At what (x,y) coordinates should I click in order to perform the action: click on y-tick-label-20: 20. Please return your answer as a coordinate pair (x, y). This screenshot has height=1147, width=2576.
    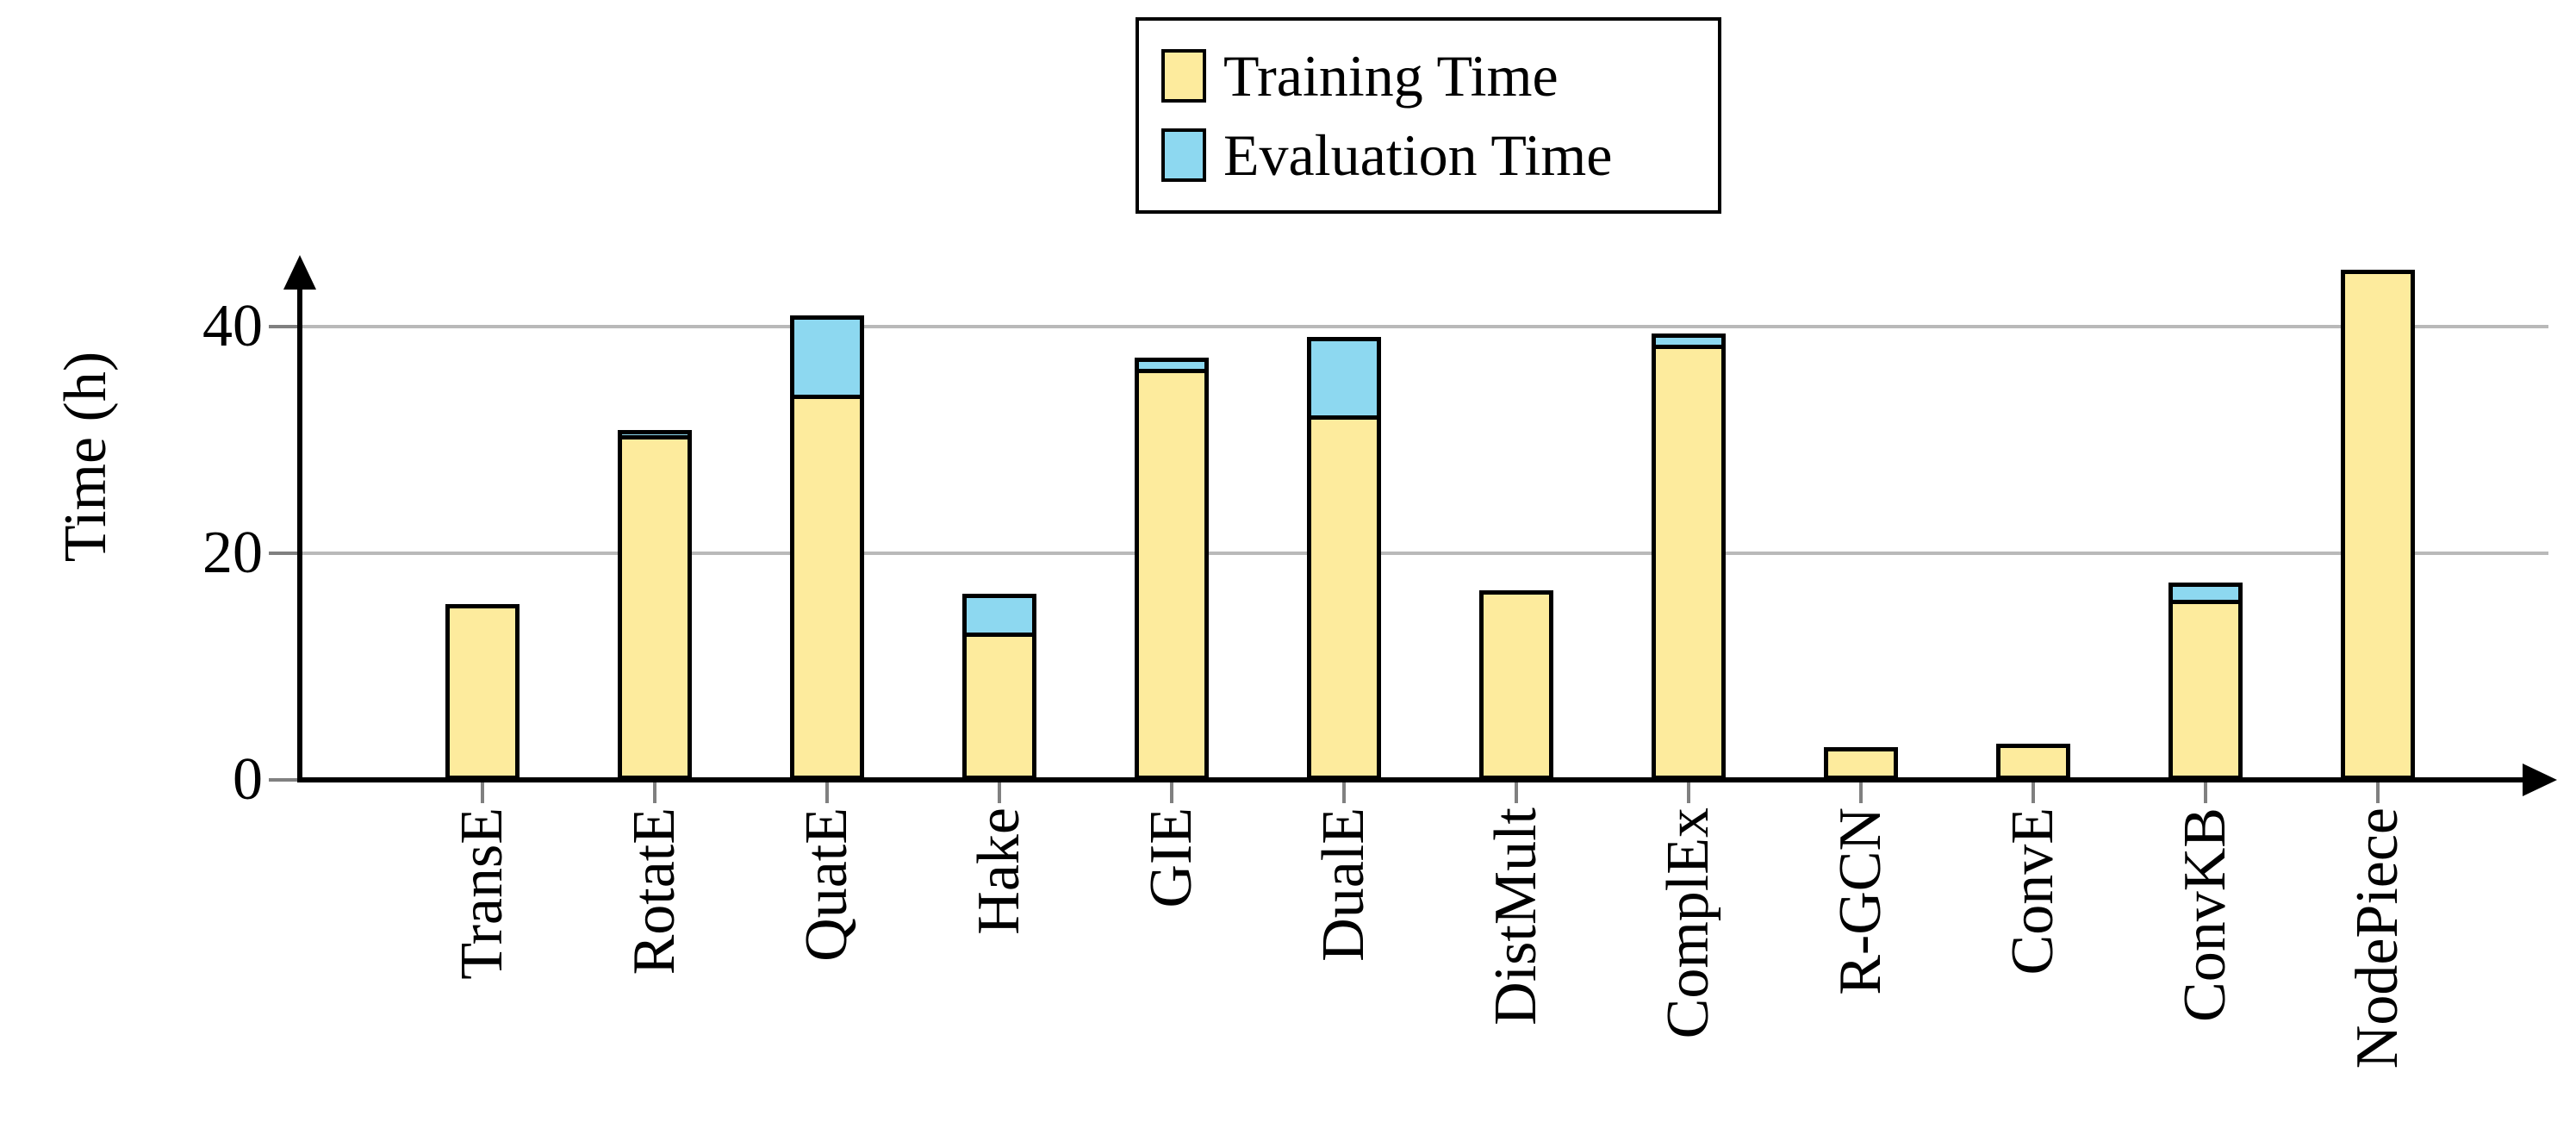
    Looking at the image, I should click on (233, 553).